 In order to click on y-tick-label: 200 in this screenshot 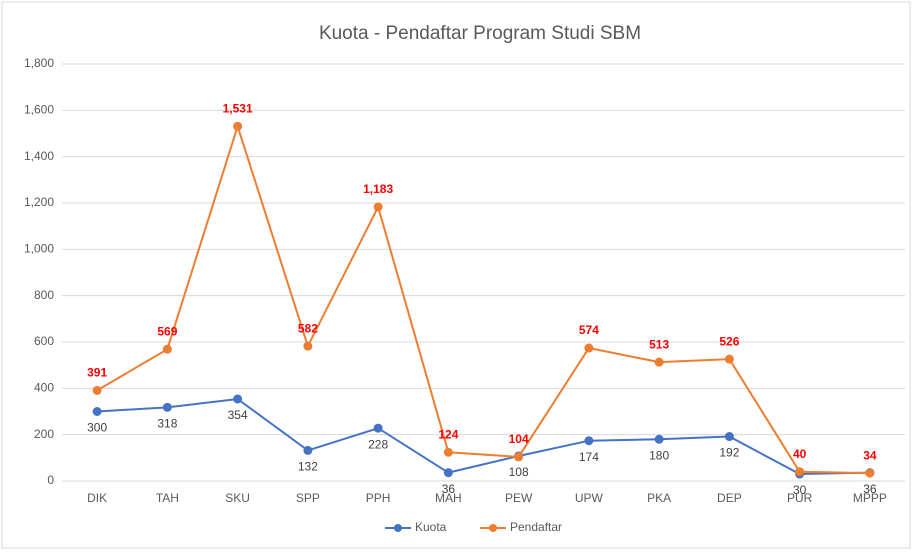, I will do `click(44, 434)`.